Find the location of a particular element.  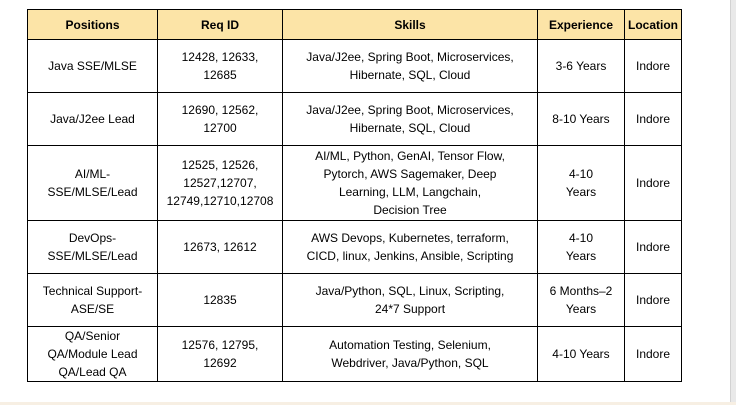

header-location: Location is located at coordinates (653, 24).